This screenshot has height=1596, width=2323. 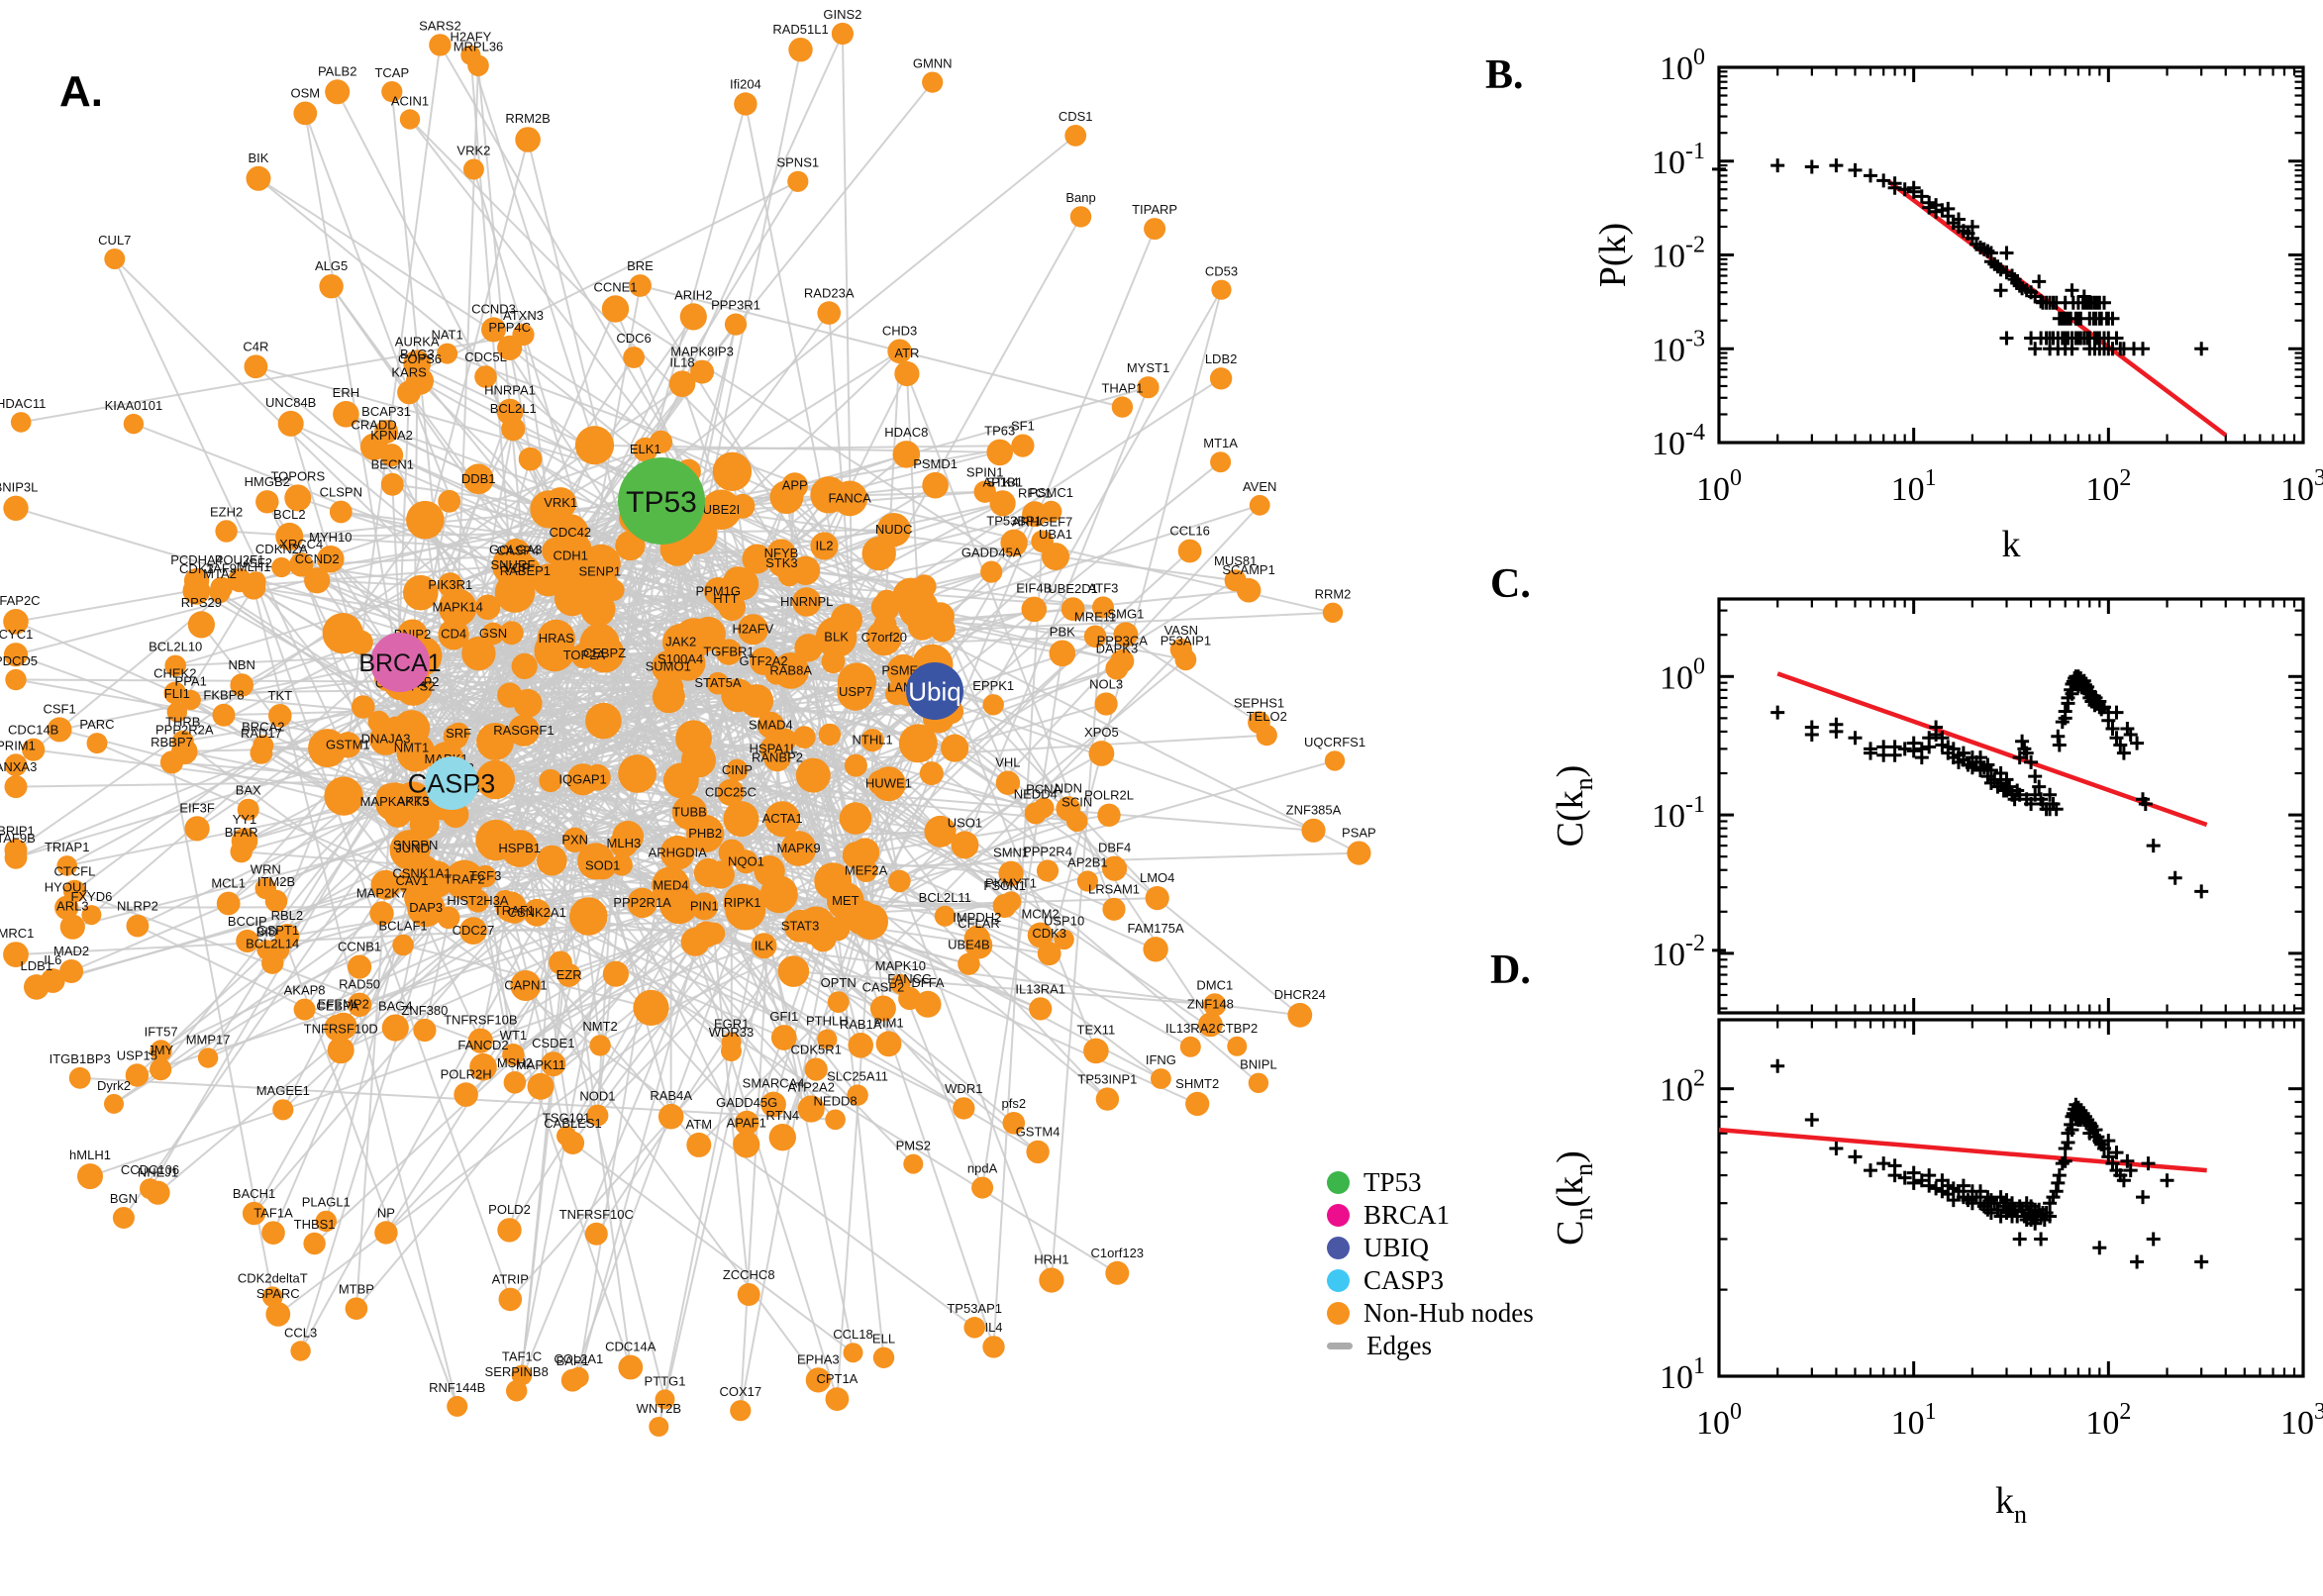 I want to click on network-node-label: TKT, so click(x=280, y=695).